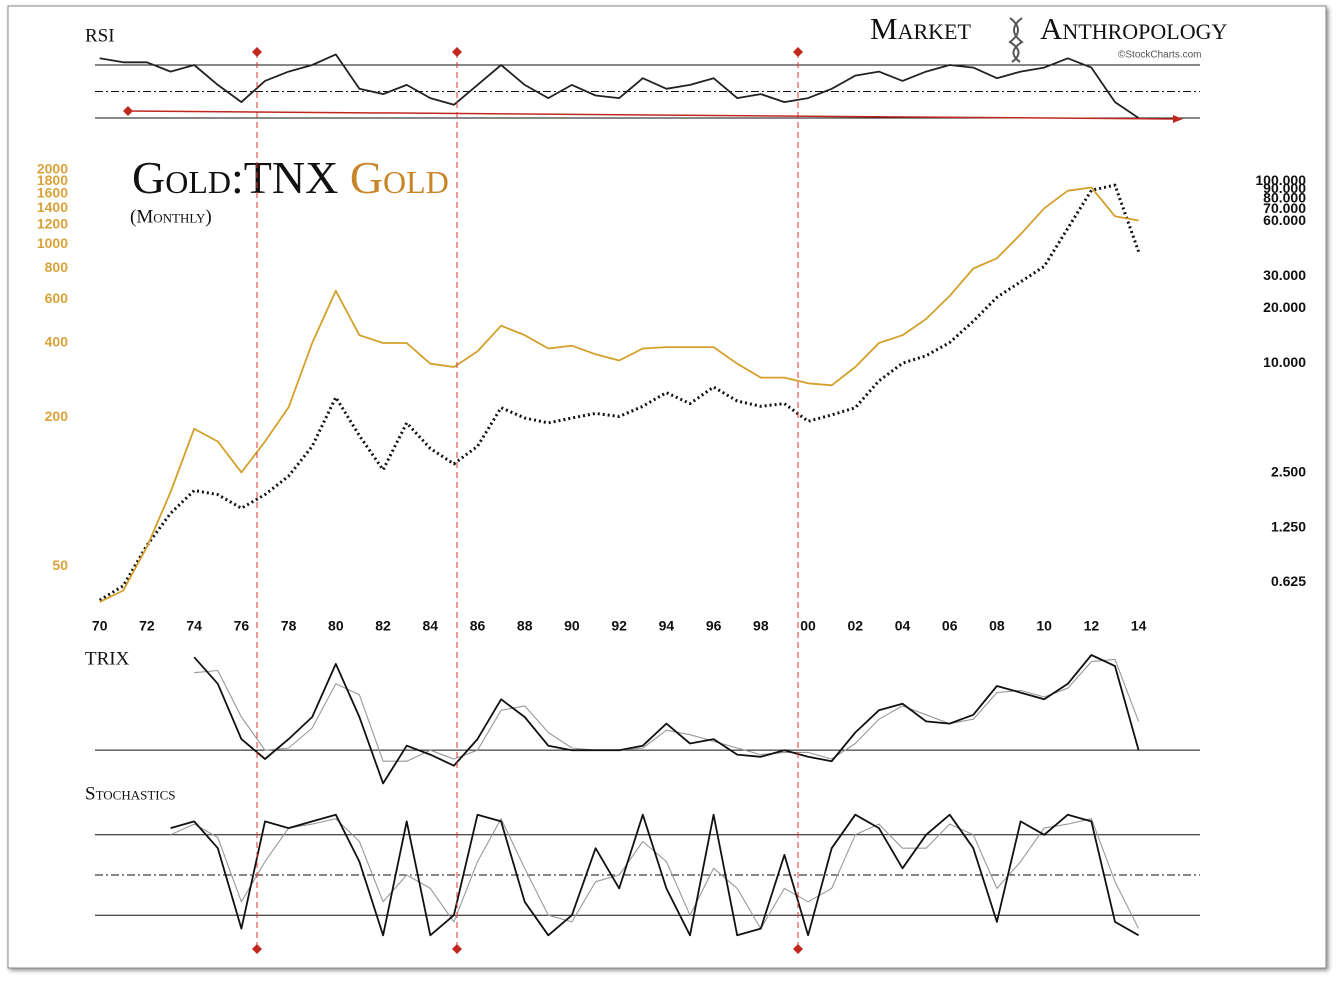 This screenshot has width=1338, height=983. What do you see at coordinates (1288, 526) in the screenshot?
I see `y2-tick-label: 1.250` at bounding box center [1288, 526].